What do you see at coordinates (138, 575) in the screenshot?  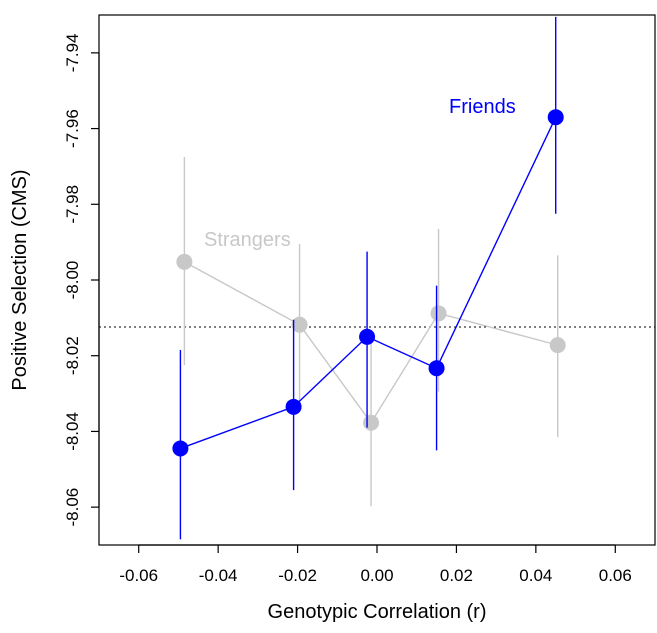 I see `x-tick-label: -0.06` at bounding box center [138, 575].